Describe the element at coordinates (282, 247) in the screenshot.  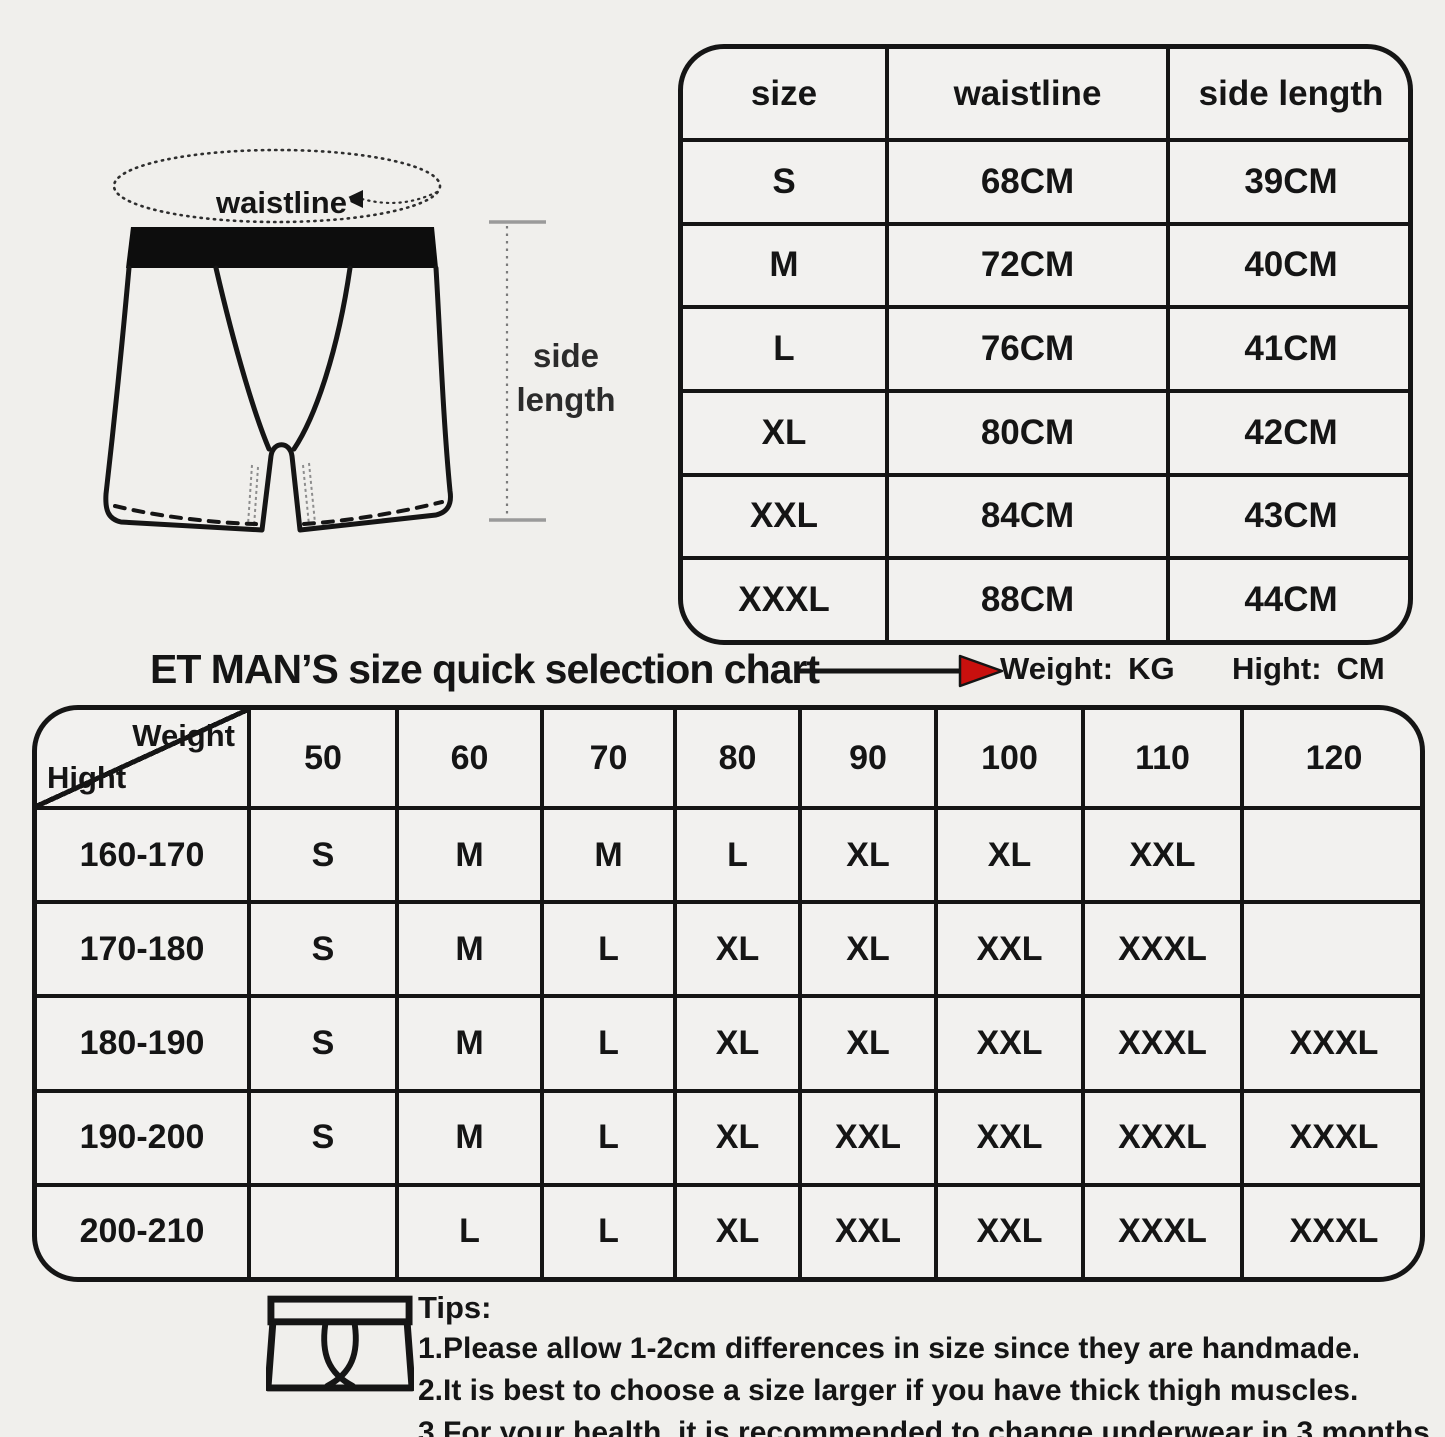
I see `waistband-shape` at that location.